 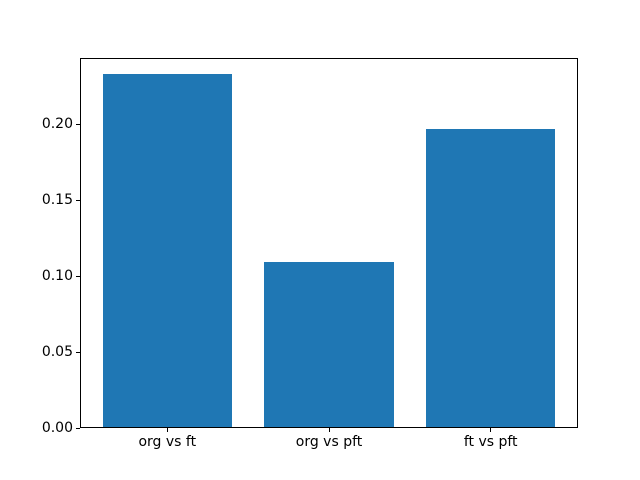 What do you see at coordinates (329, 442) in the screenshot?
I see `x-tick-label: org vs pft` at bounding box center [329, 442].